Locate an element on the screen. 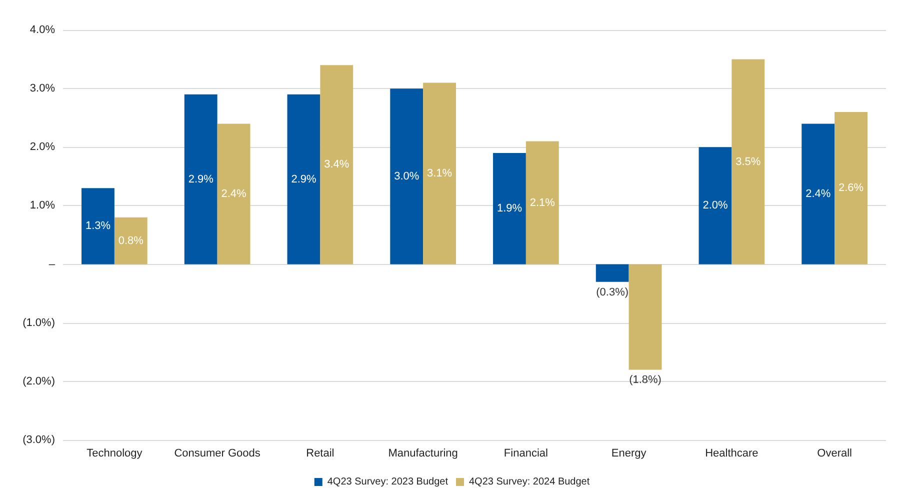  x-tick-label: Manufacturing is located at coordinates (423, 454).